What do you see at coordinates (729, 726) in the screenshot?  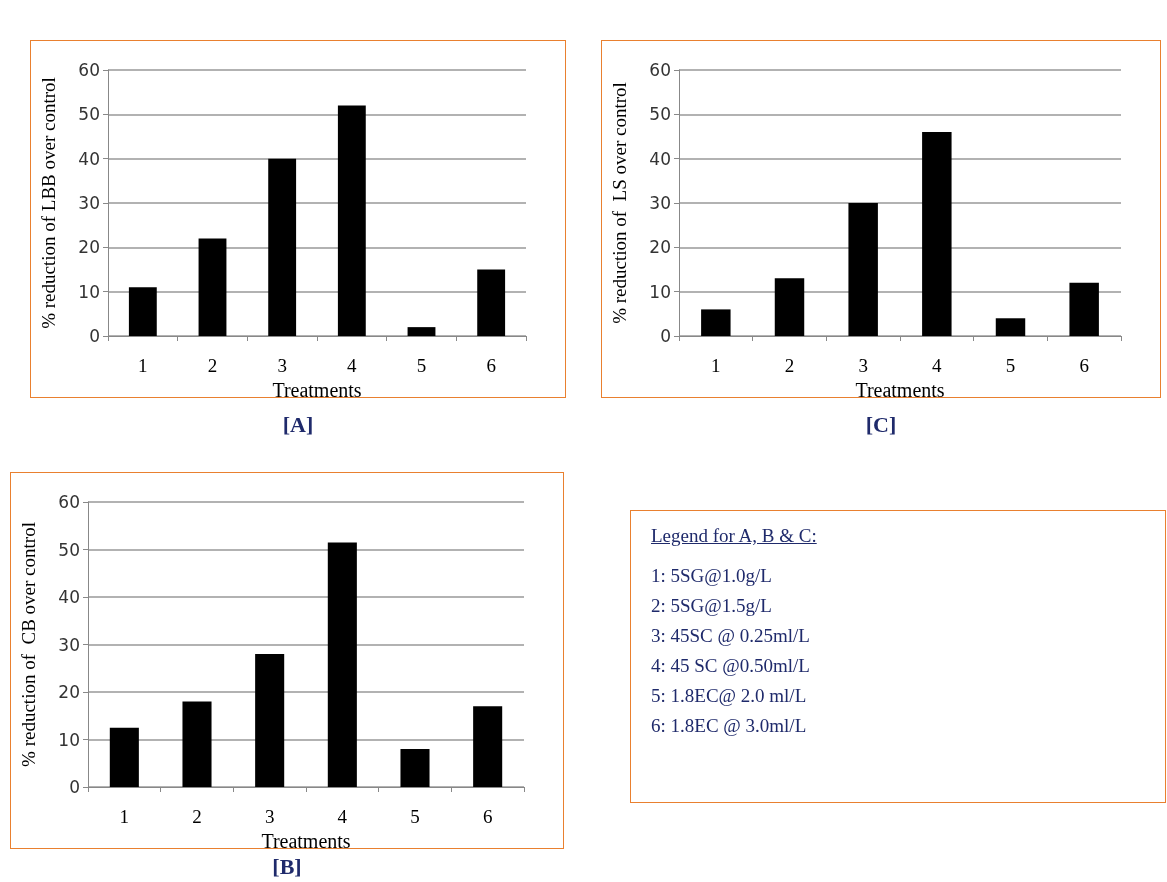 I see `text: 6: 1.8EC @ 3.0ml/L` at bounding box center [729, 726].